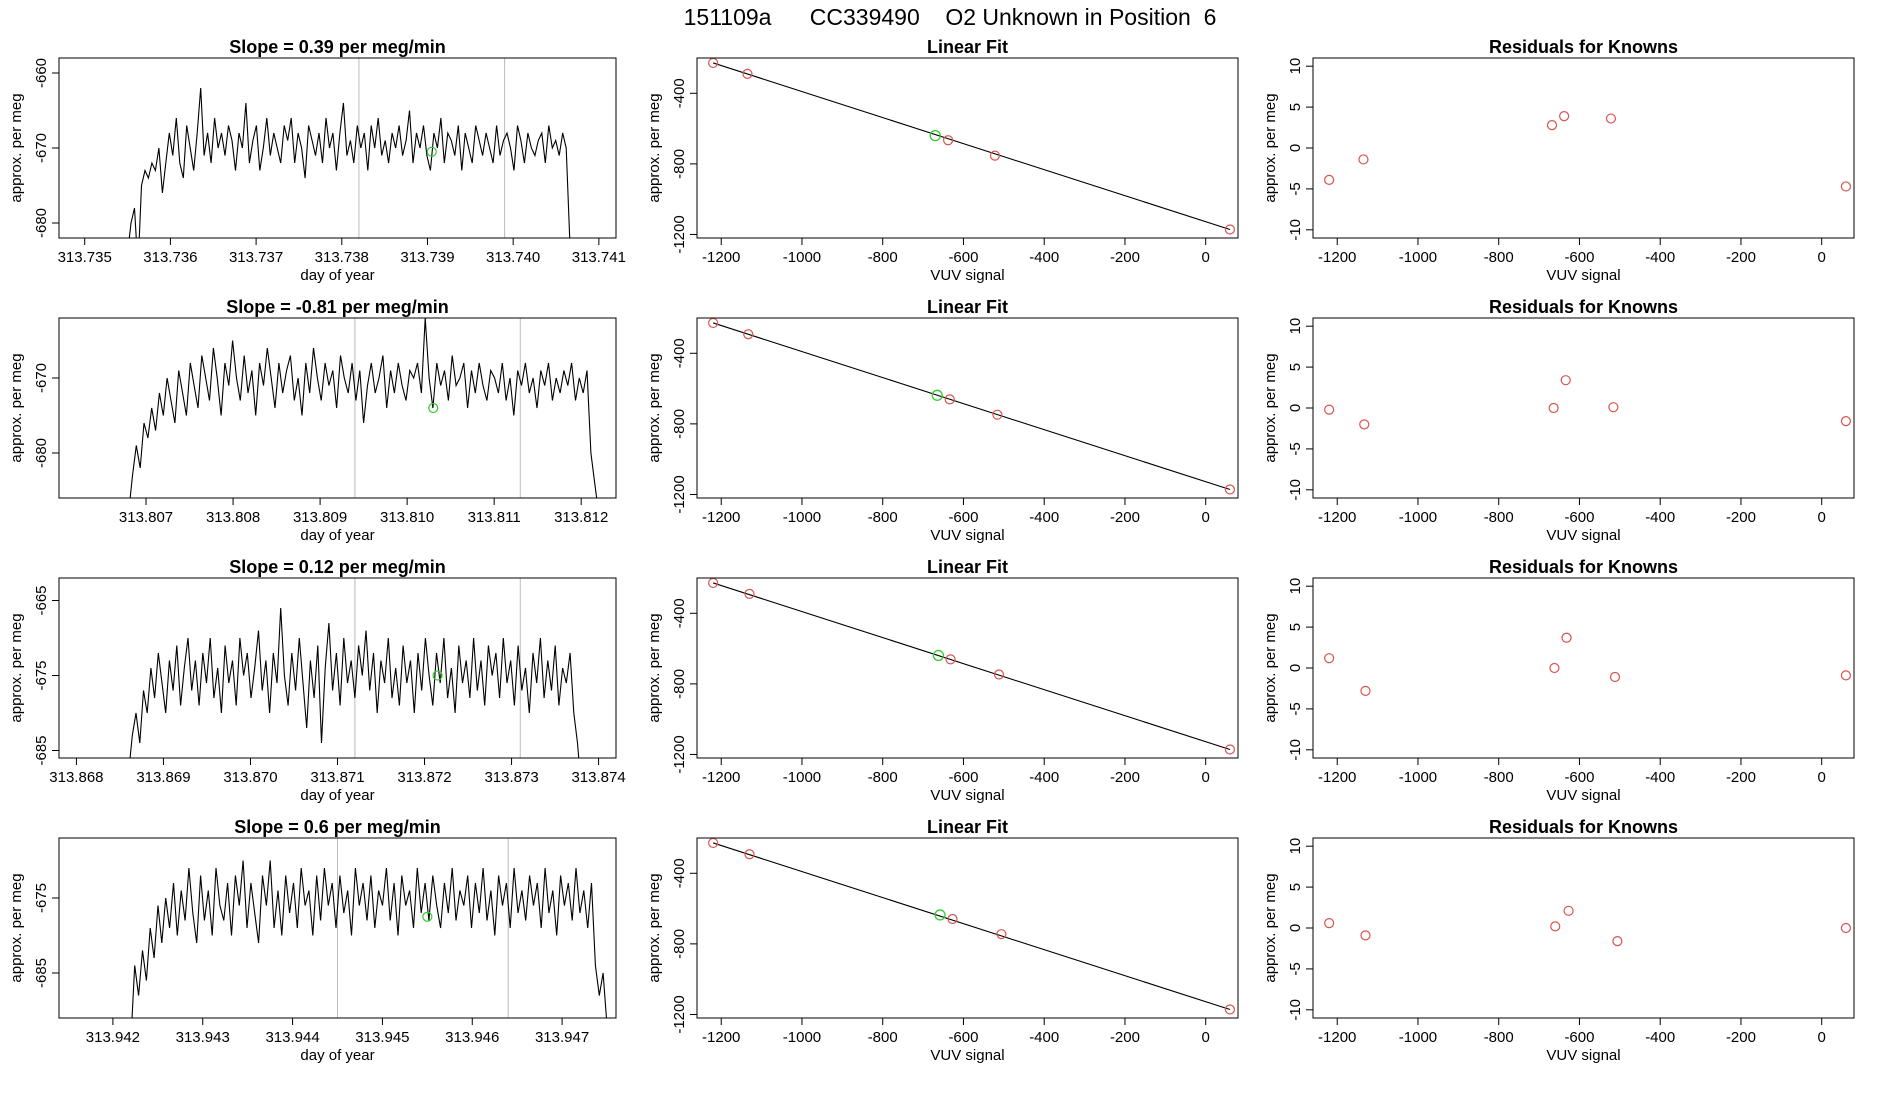  Describe the element at coordinates (1068, 17) in the screenshot. I see `position-text: O2 Unknown in Position` at that location.